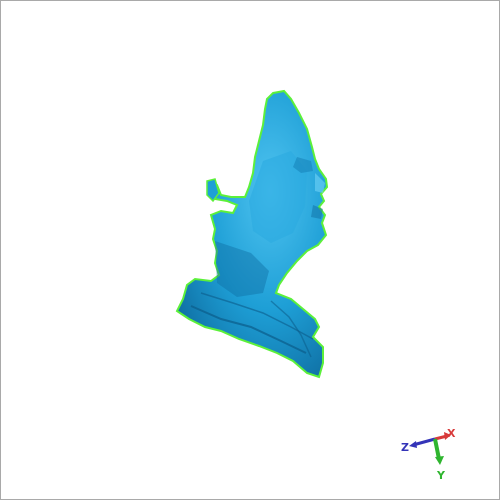 This screenshot has width=500, height=501. I want to click on y-axis-label: Y, so click(441, 475).